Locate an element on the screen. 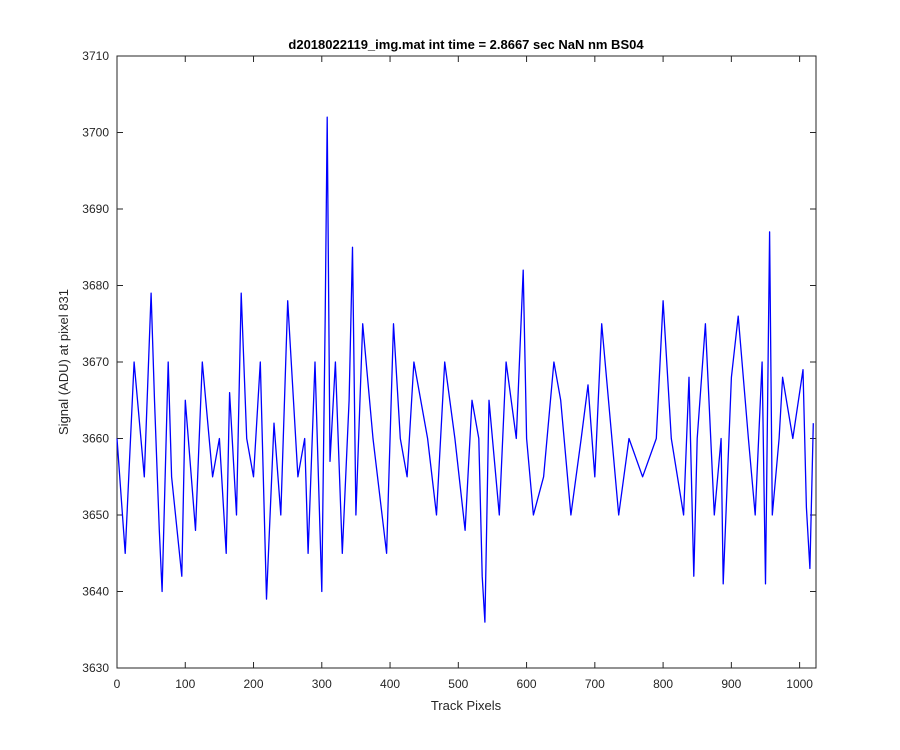 The image size is (900, 750). y-tick-label: 3670 is located at coordinates (95, 362).